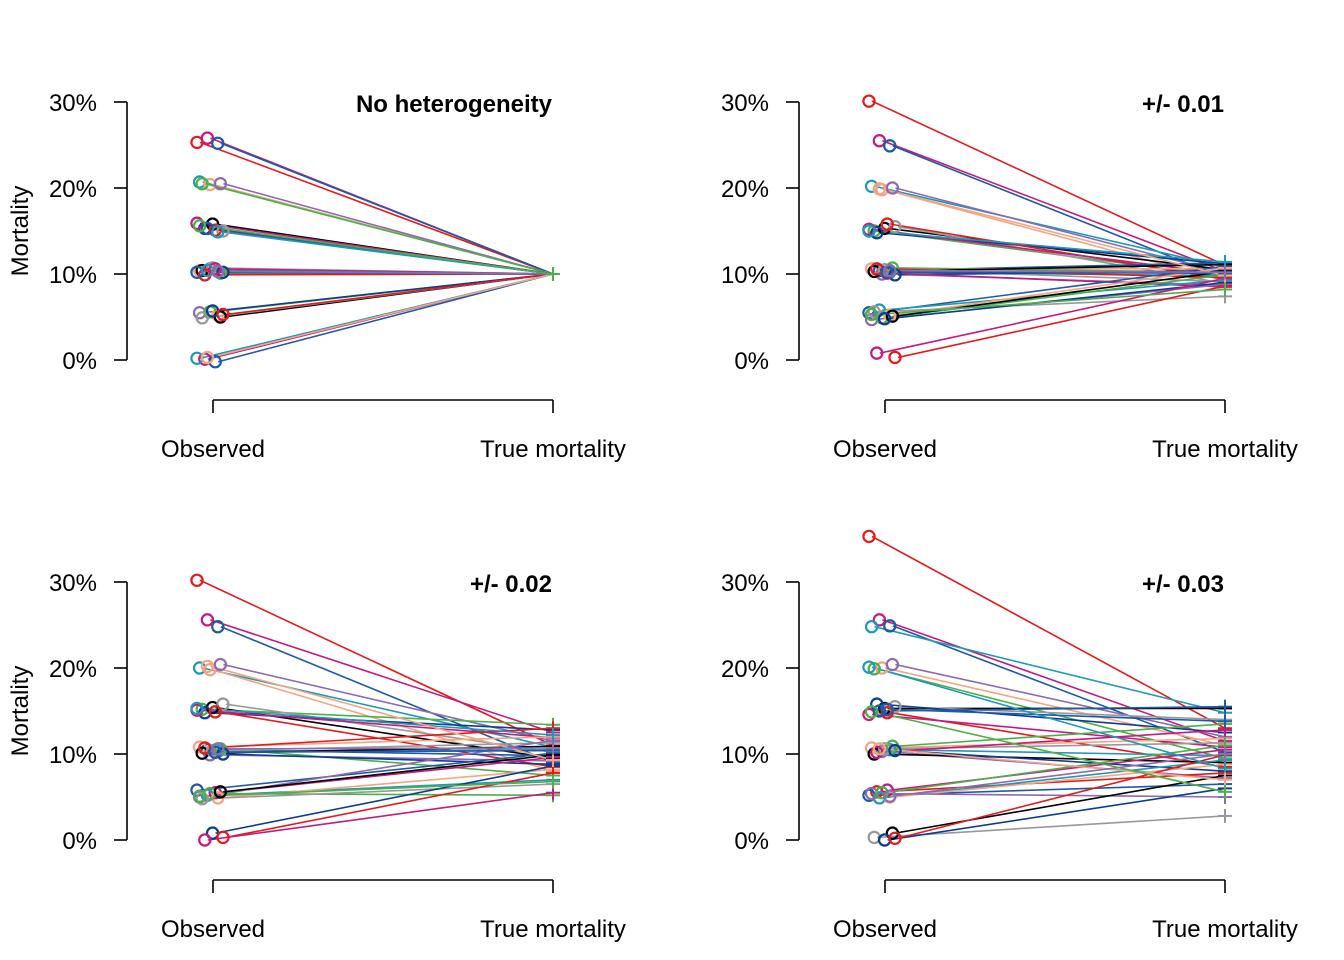 The height and width of the screenshot is (960, 1344). Describe the element at coordinates (454, 104) in the screenshot. I see `panel-title: No heterogeneity` at that location.